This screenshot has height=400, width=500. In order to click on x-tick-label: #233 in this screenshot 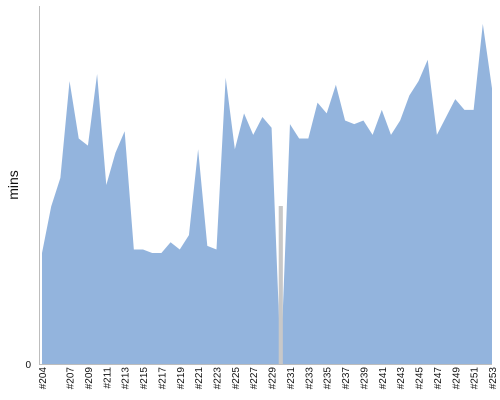, I will do `click(309, 378)`.